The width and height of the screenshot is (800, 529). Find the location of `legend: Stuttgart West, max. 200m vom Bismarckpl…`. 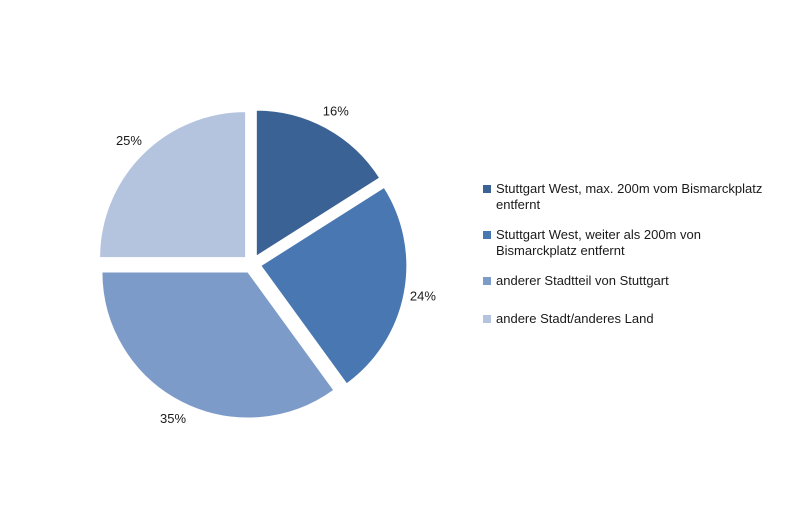

legend: Stuttgart West, max. 200m vom Bismarckpl… is located at coordinates (633, 265).